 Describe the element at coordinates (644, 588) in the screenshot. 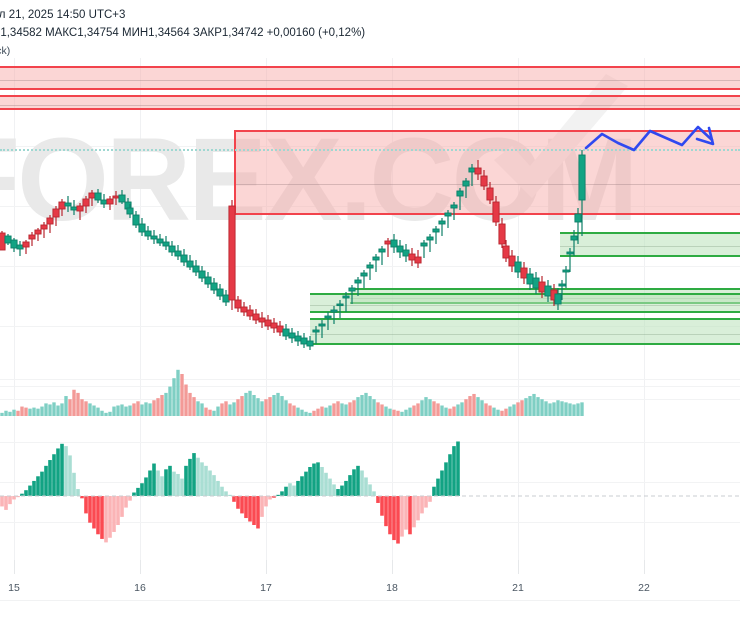

I see `axis-tick-label-22: 22` at that location.